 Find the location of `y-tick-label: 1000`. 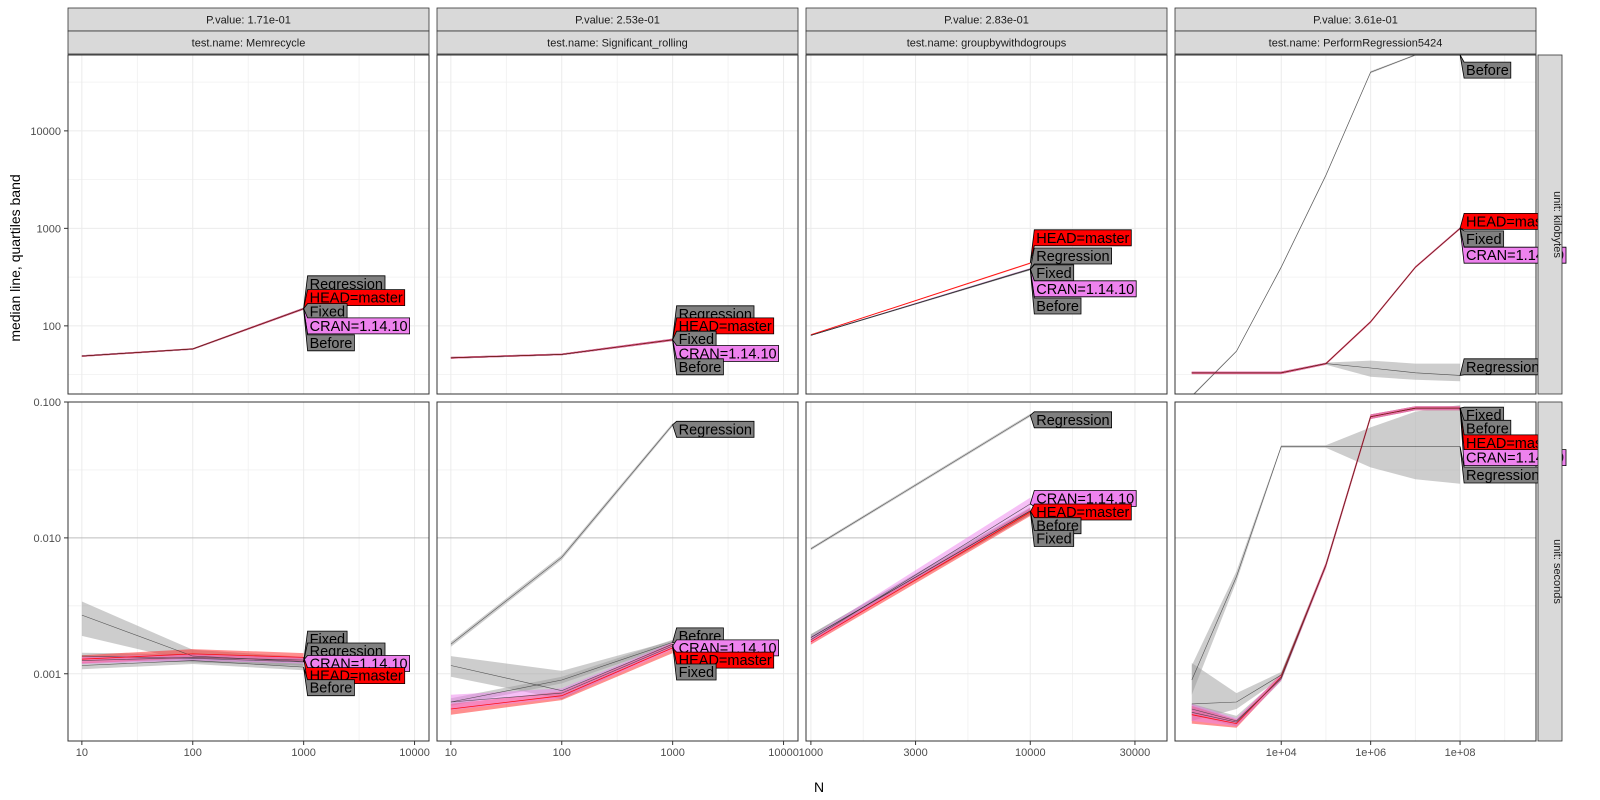

y-tick-label: 1000 is located at coordinates (49, 229).